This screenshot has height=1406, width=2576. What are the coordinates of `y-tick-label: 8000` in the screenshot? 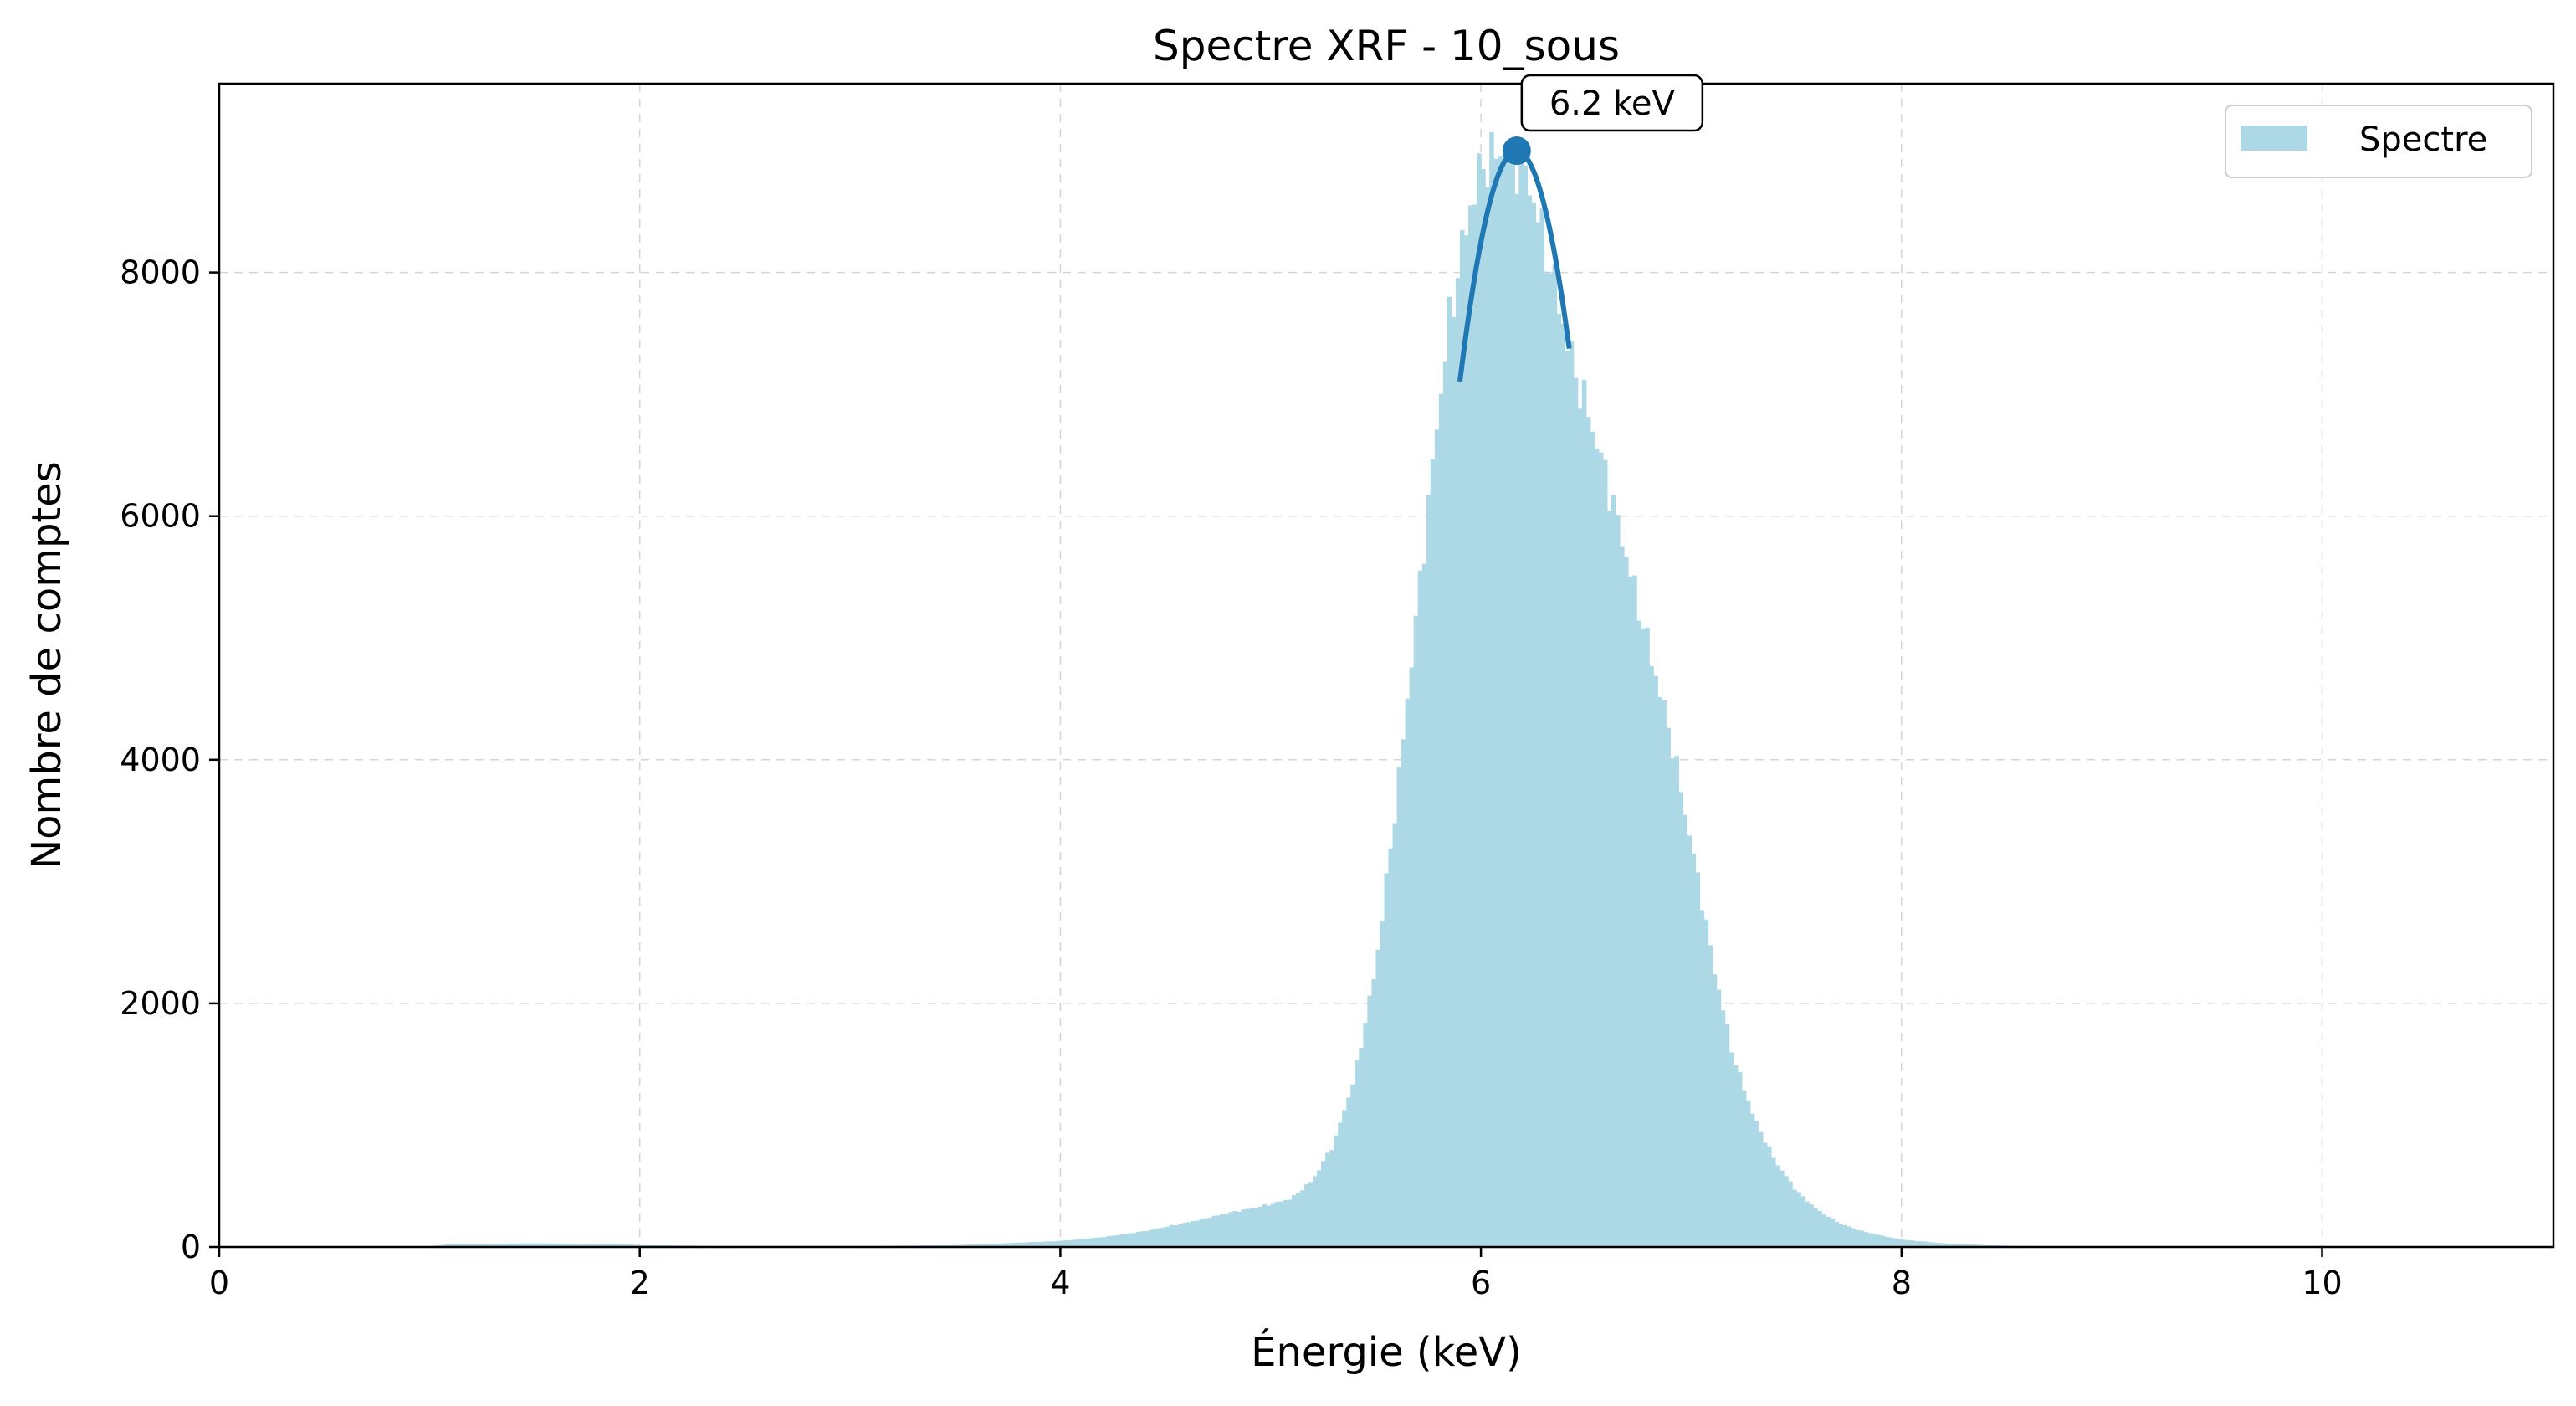 It's located at (161, 272).